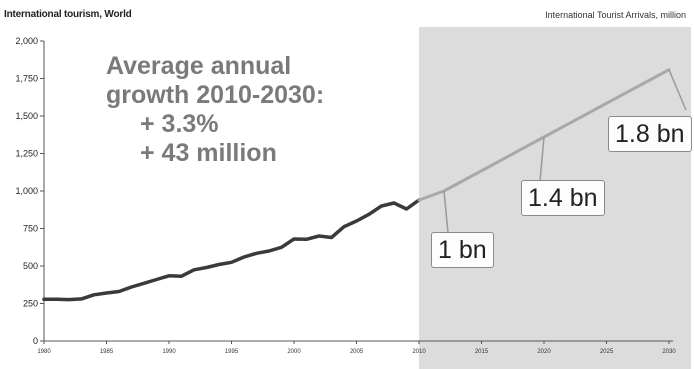 The width and height of the screenshot is (694, 369). I want to click on x-tick-label: 2000, so click(294, 352).